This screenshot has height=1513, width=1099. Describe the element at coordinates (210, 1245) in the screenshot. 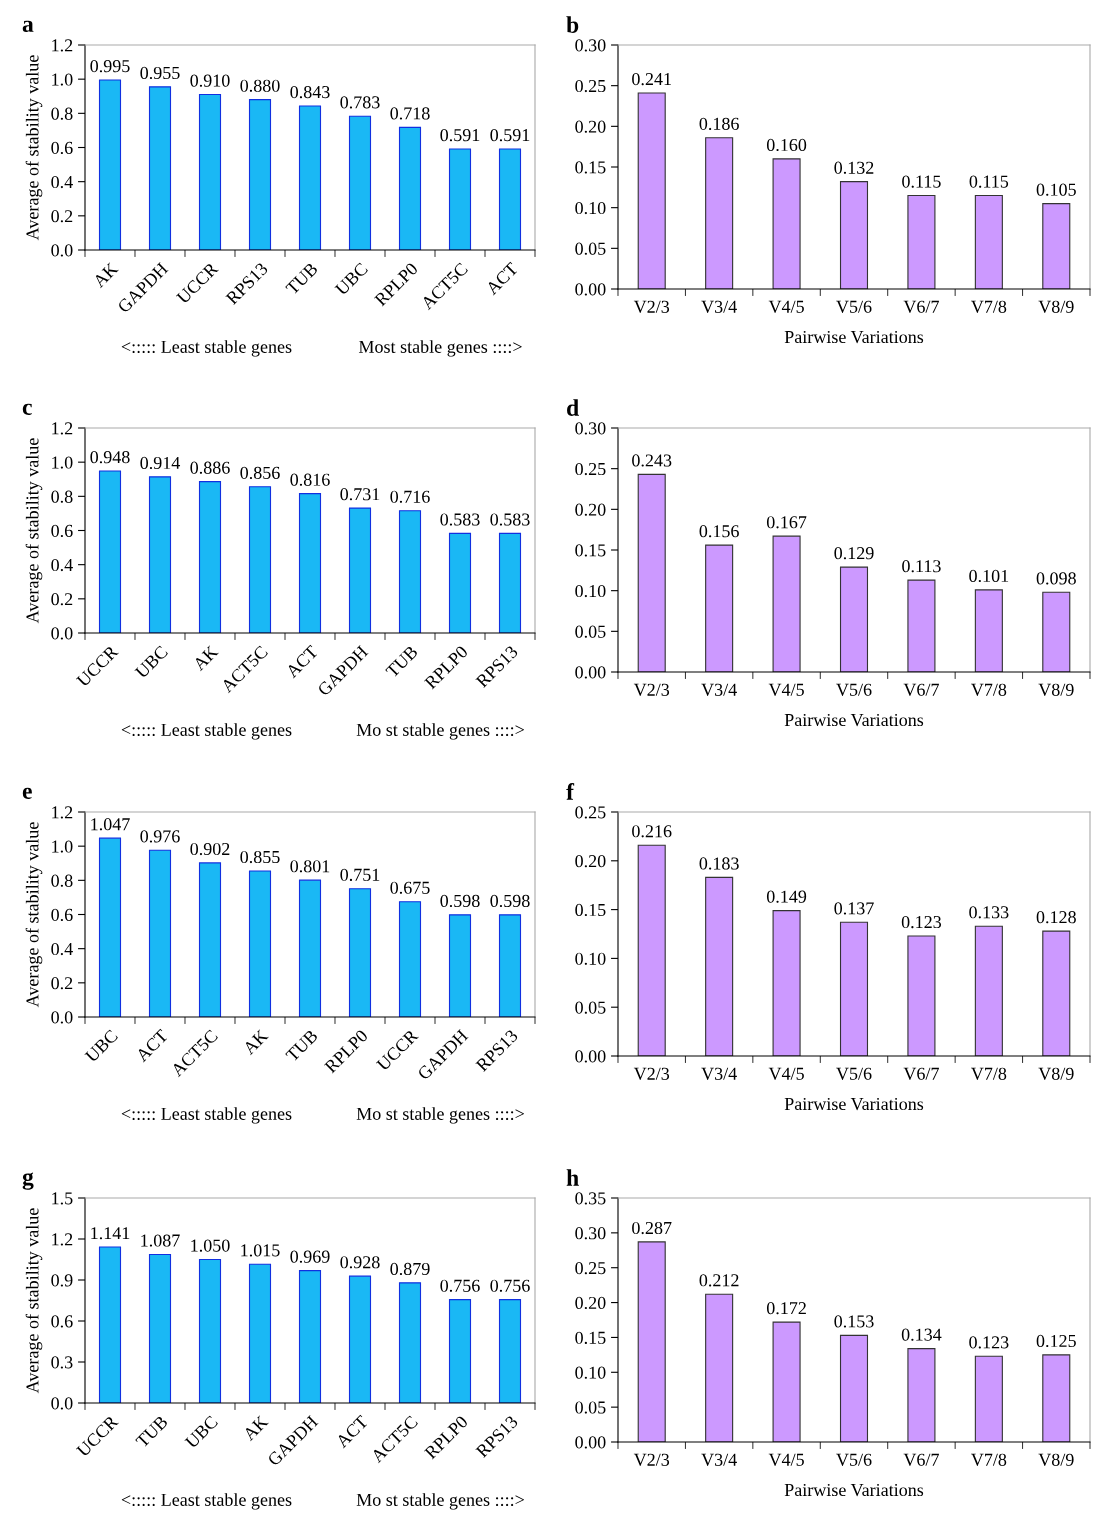

I see `data-label: 1.050` at that location.